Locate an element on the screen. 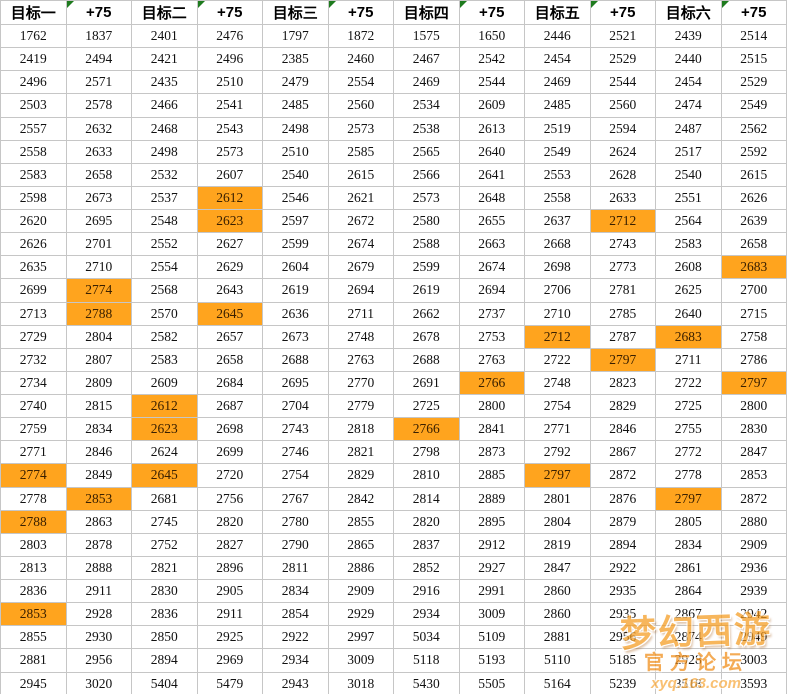  cell: 2754 is located at coordinates (557, 406).